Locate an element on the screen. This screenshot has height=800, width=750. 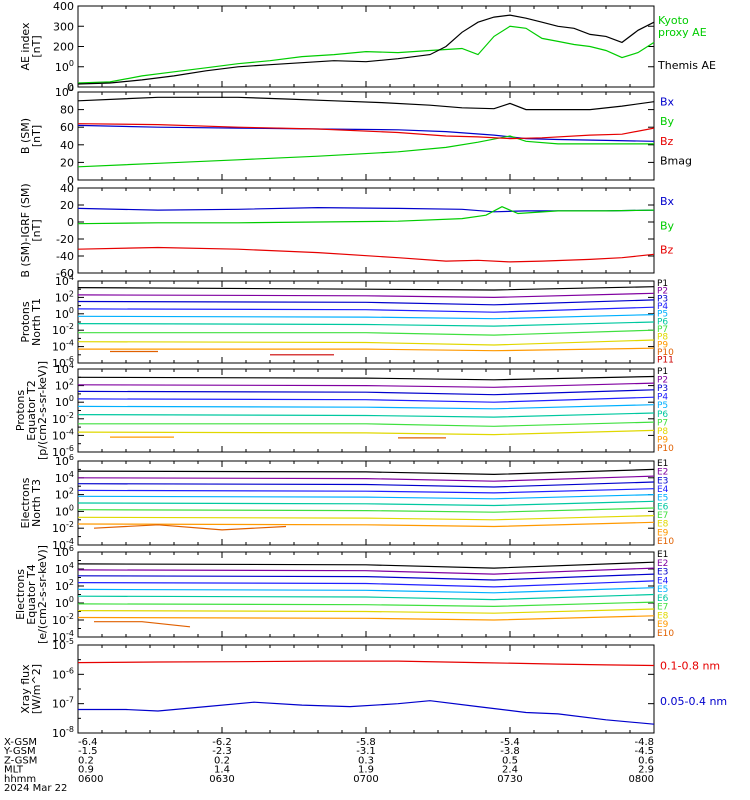
series-line-p2 is located at coordinates (366, 295).